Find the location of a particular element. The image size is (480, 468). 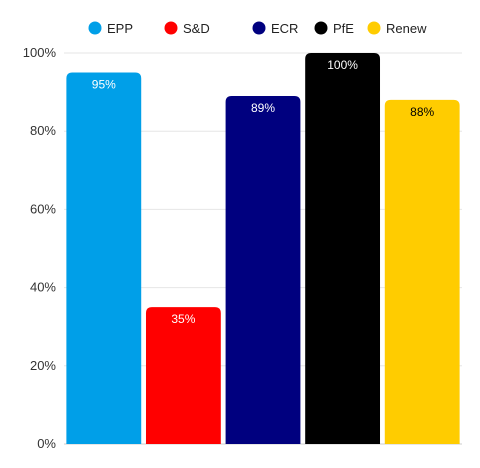

legend-swatch-epp is located at coordinates (95, 28).